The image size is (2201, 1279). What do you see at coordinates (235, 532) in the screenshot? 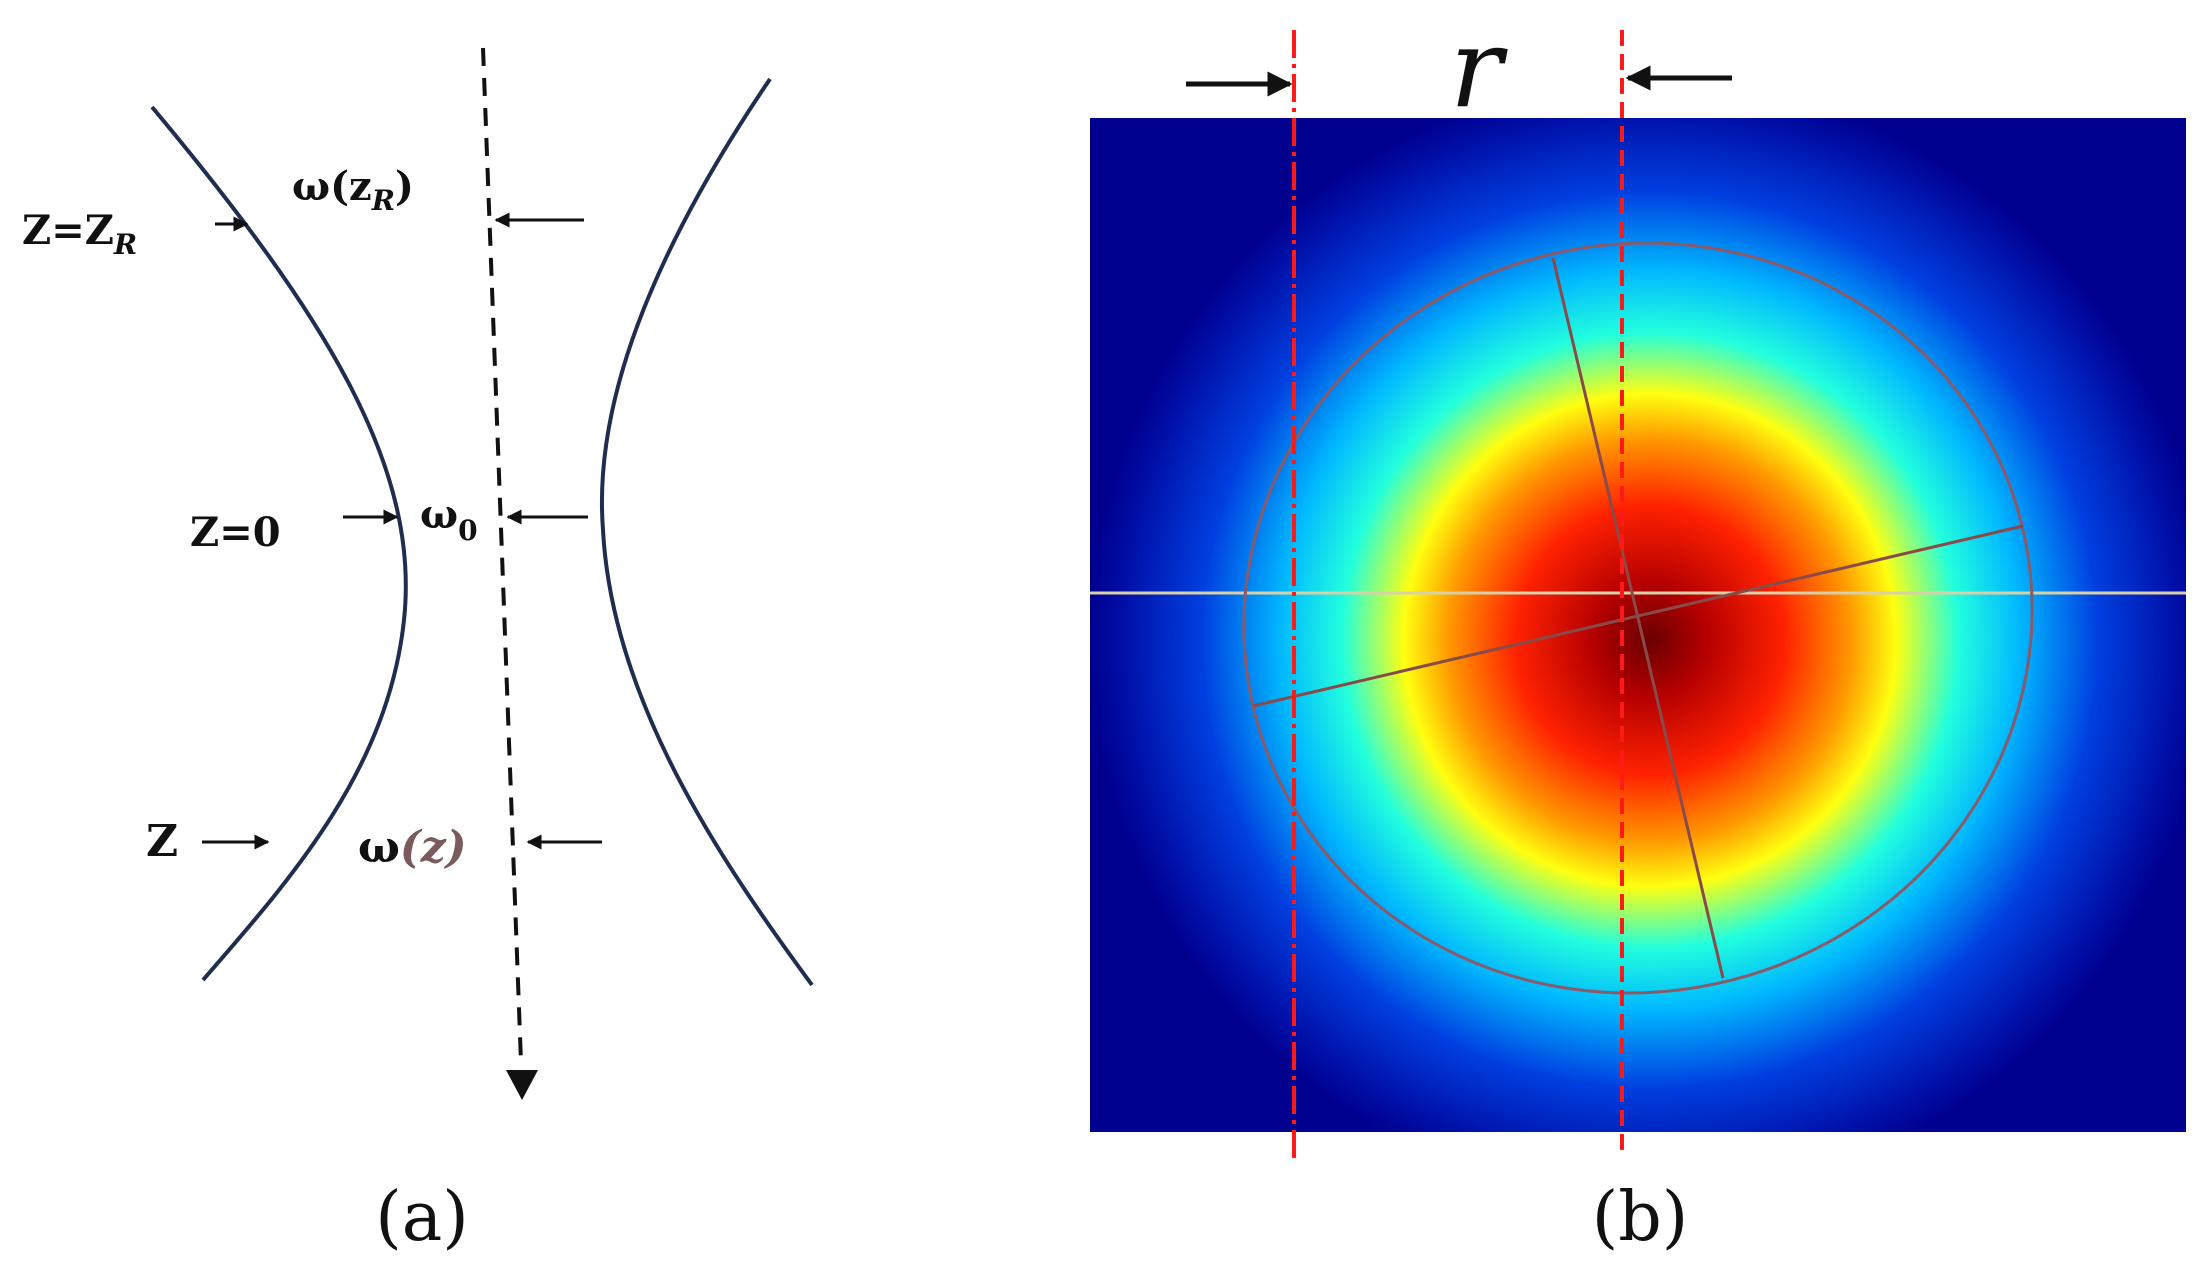
I see `label-z-equals-0: Z=0` at bounding box center [235, 532].